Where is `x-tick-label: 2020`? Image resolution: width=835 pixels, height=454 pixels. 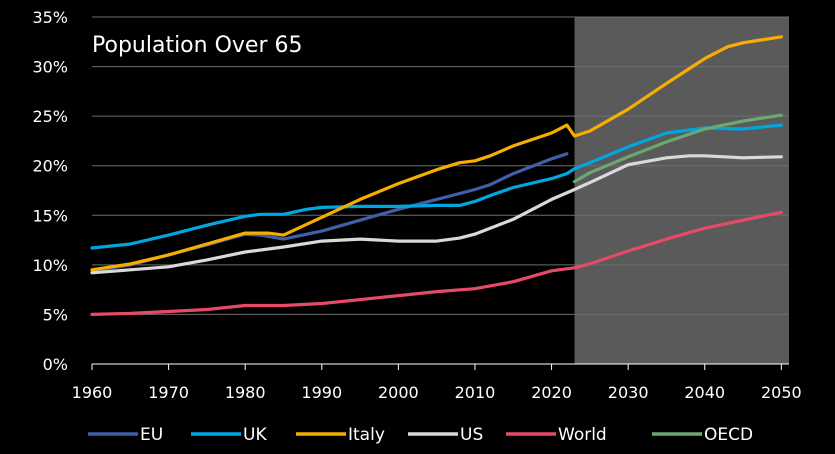 x-tick-label: 2020 is located at coordinates (551, 392).